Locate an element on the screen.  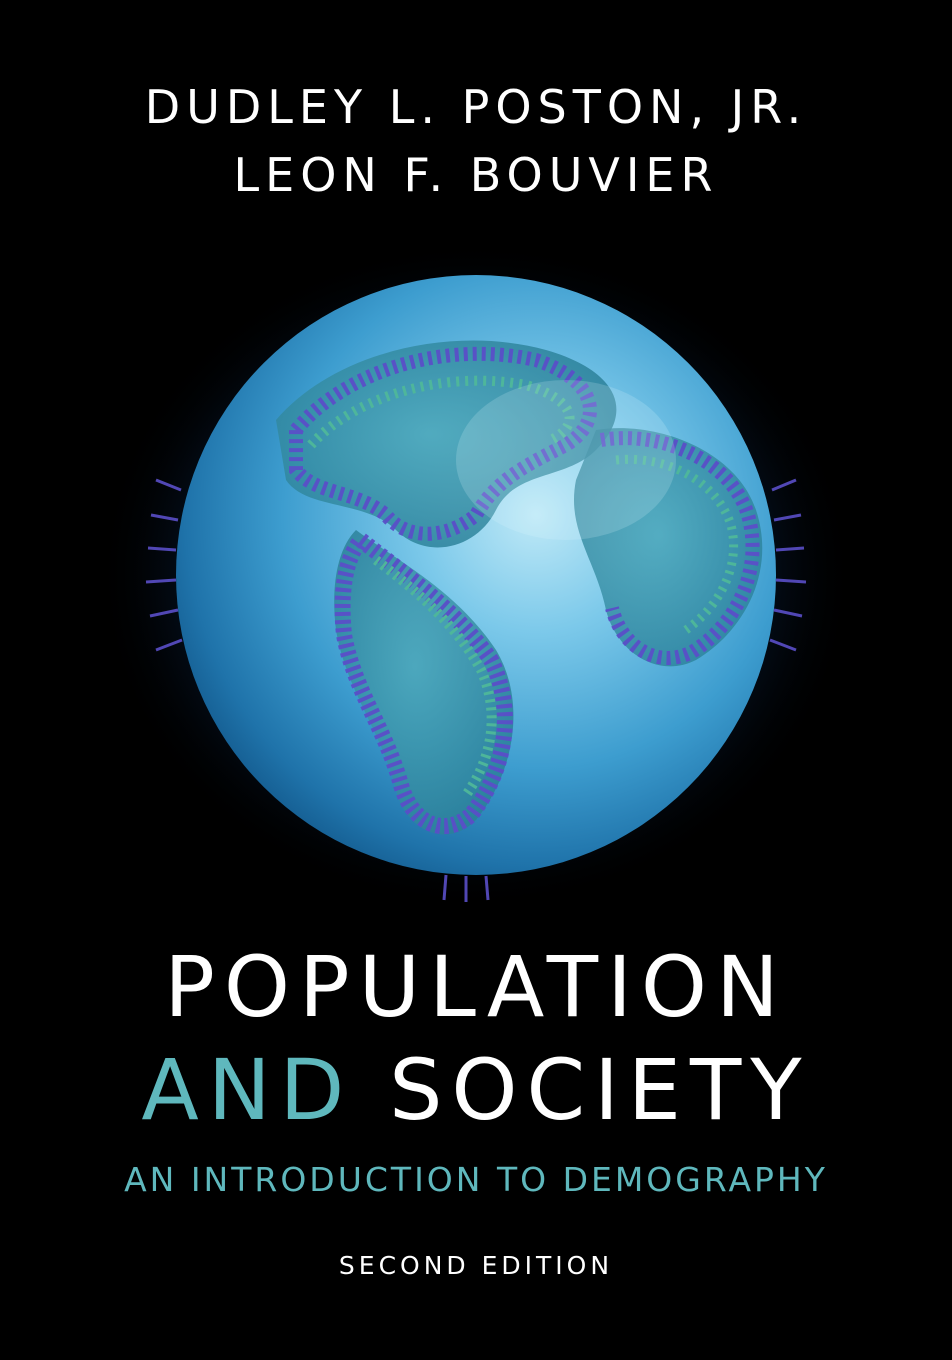
book-title-line-1: POPULATION is located at coordinates (476, 987).